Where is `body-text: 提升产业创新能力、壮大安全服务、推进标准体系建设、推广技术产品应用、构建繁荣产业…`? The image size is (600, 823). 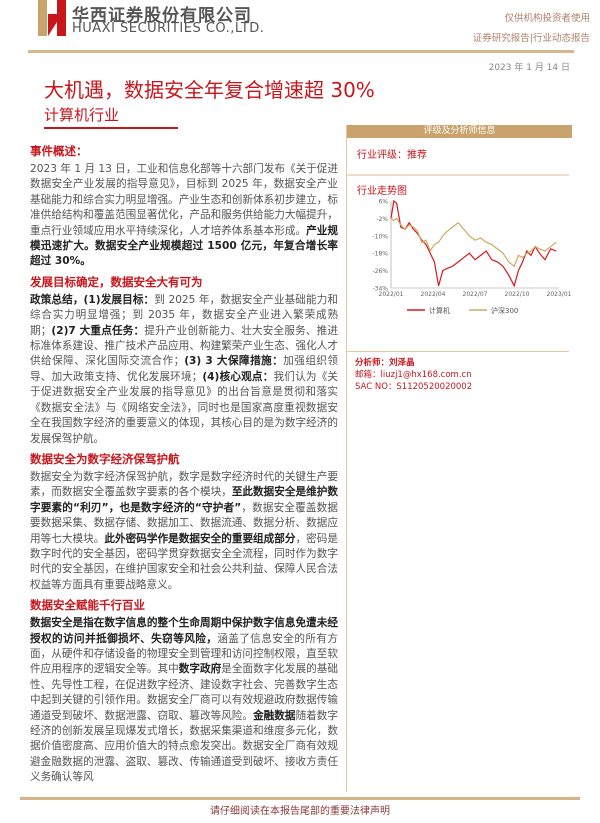
body-text: 提升产业创新能力、壮大安全服务、推进标准体系建设、推广技术产品应用、构建繁荣产业… is located at coordinates (184, 346).